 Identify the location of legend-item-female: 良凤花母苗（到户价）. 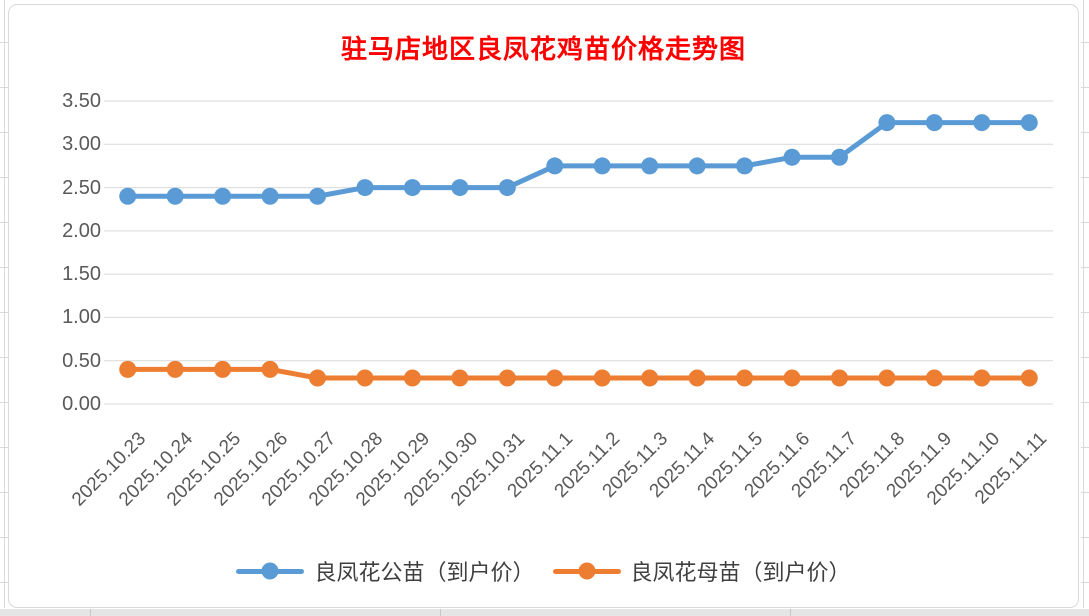
(701, 571).